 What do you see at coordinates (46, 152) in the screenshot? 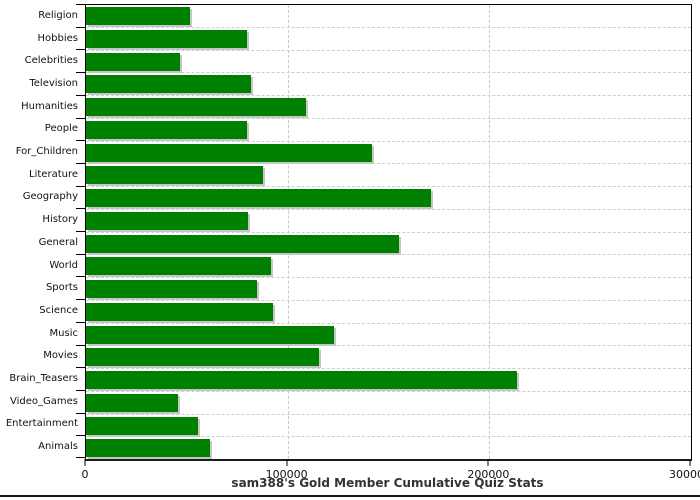
I see `category-label: For_Children` at bounding box center [46, 152].